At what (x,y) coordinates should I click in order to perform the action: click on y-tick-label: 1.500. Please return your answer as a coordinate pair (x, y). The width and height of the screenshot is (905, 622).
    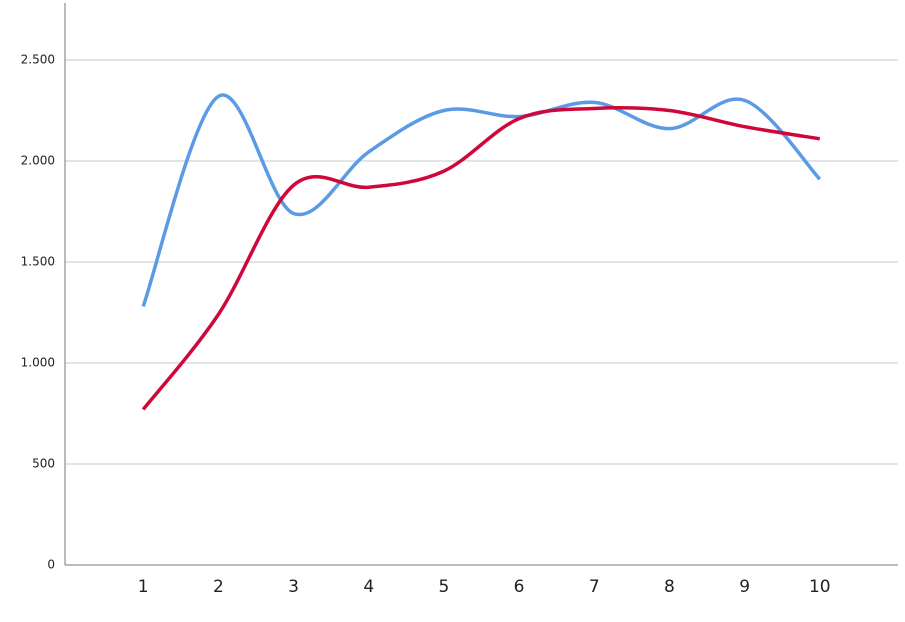
    Looking at the image, I should click on (38, 262).